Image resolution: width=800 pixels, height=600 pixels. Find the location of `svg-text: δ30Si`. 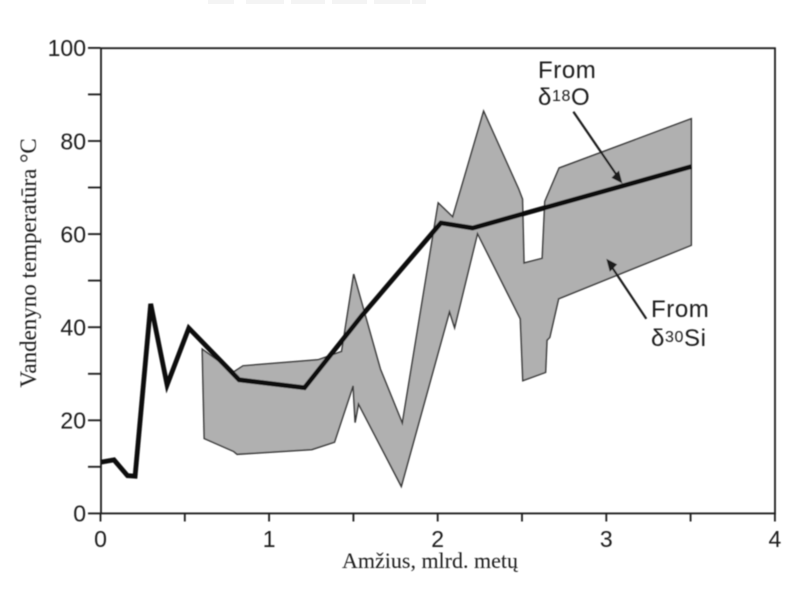

svg-text: δ30Si is located at coordinates (679, 338).